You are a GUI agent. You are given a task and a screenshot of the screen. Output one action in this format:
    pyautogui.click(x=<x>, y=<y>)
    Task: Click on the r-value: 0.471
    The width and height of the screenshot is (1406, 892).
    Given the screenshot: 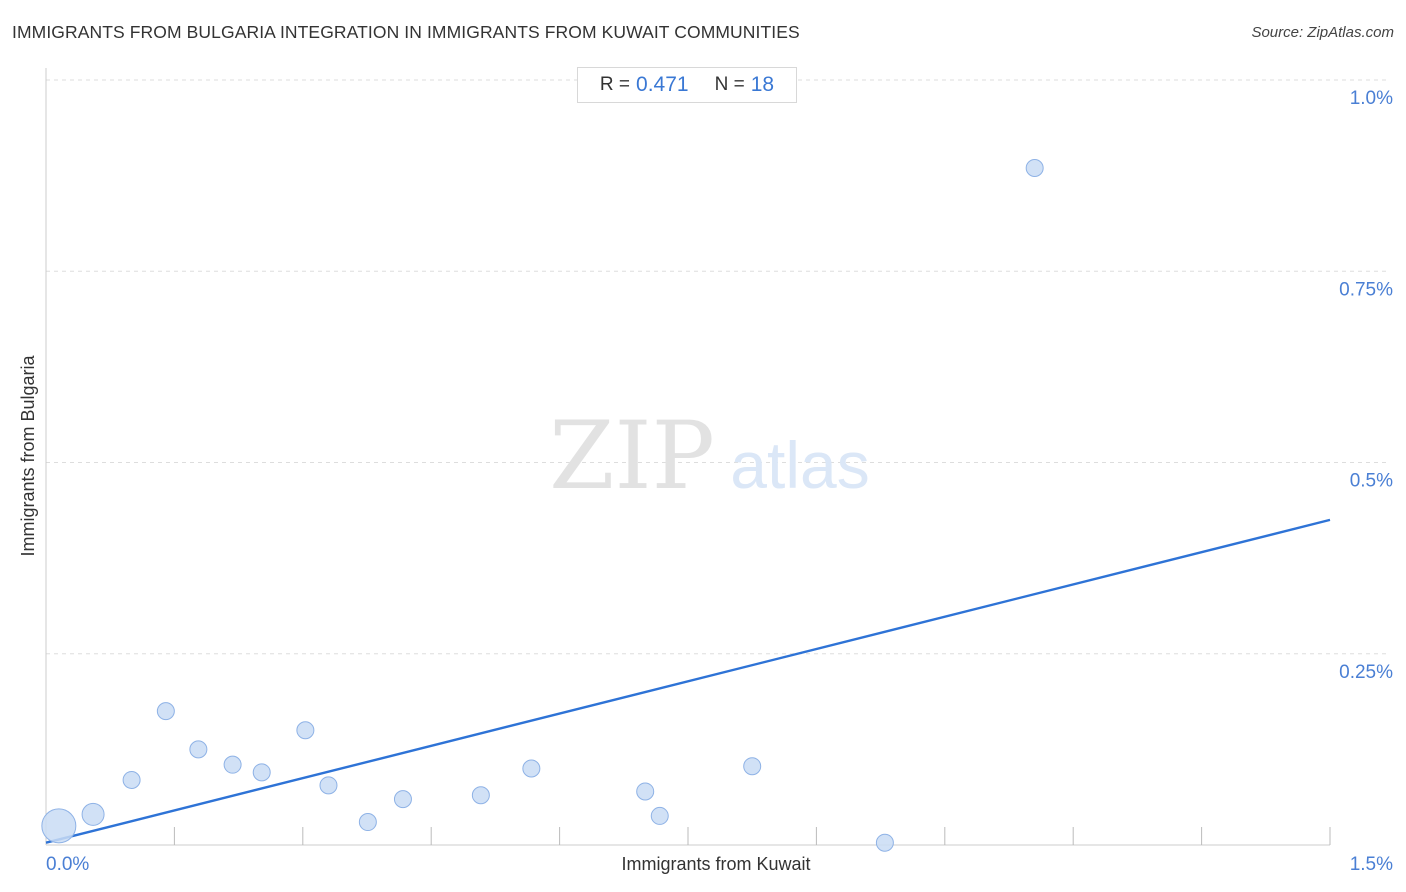 What is the action you would take?
    pyautogui.click(x=662, y=84)
    